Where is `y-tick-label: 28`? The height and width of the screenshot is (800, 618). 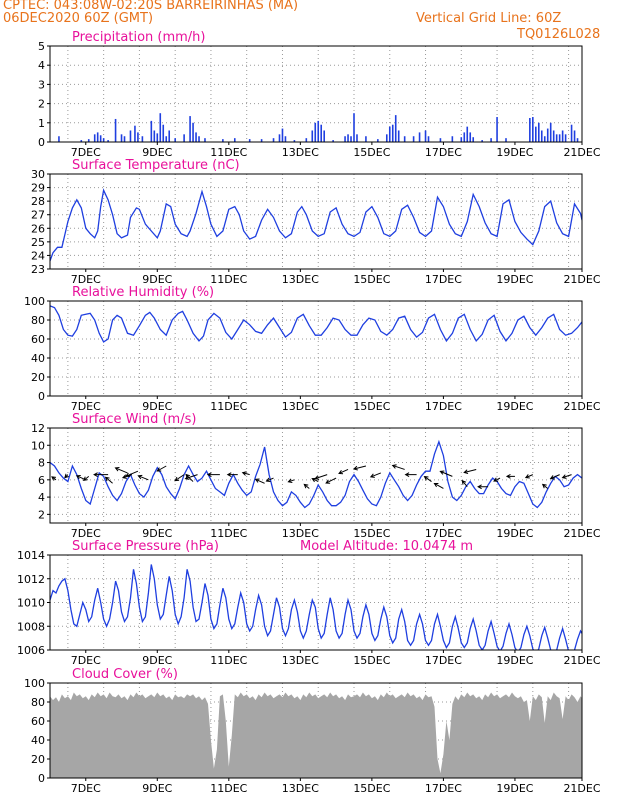 y-tick-label: 28 is located at coordinates (38, 201).